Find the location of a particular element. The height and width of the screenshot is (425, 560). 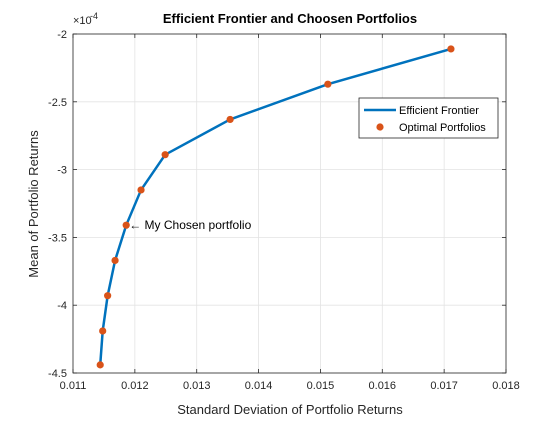

y-tick-label: -2.5 is located at coordinates (57, 103).